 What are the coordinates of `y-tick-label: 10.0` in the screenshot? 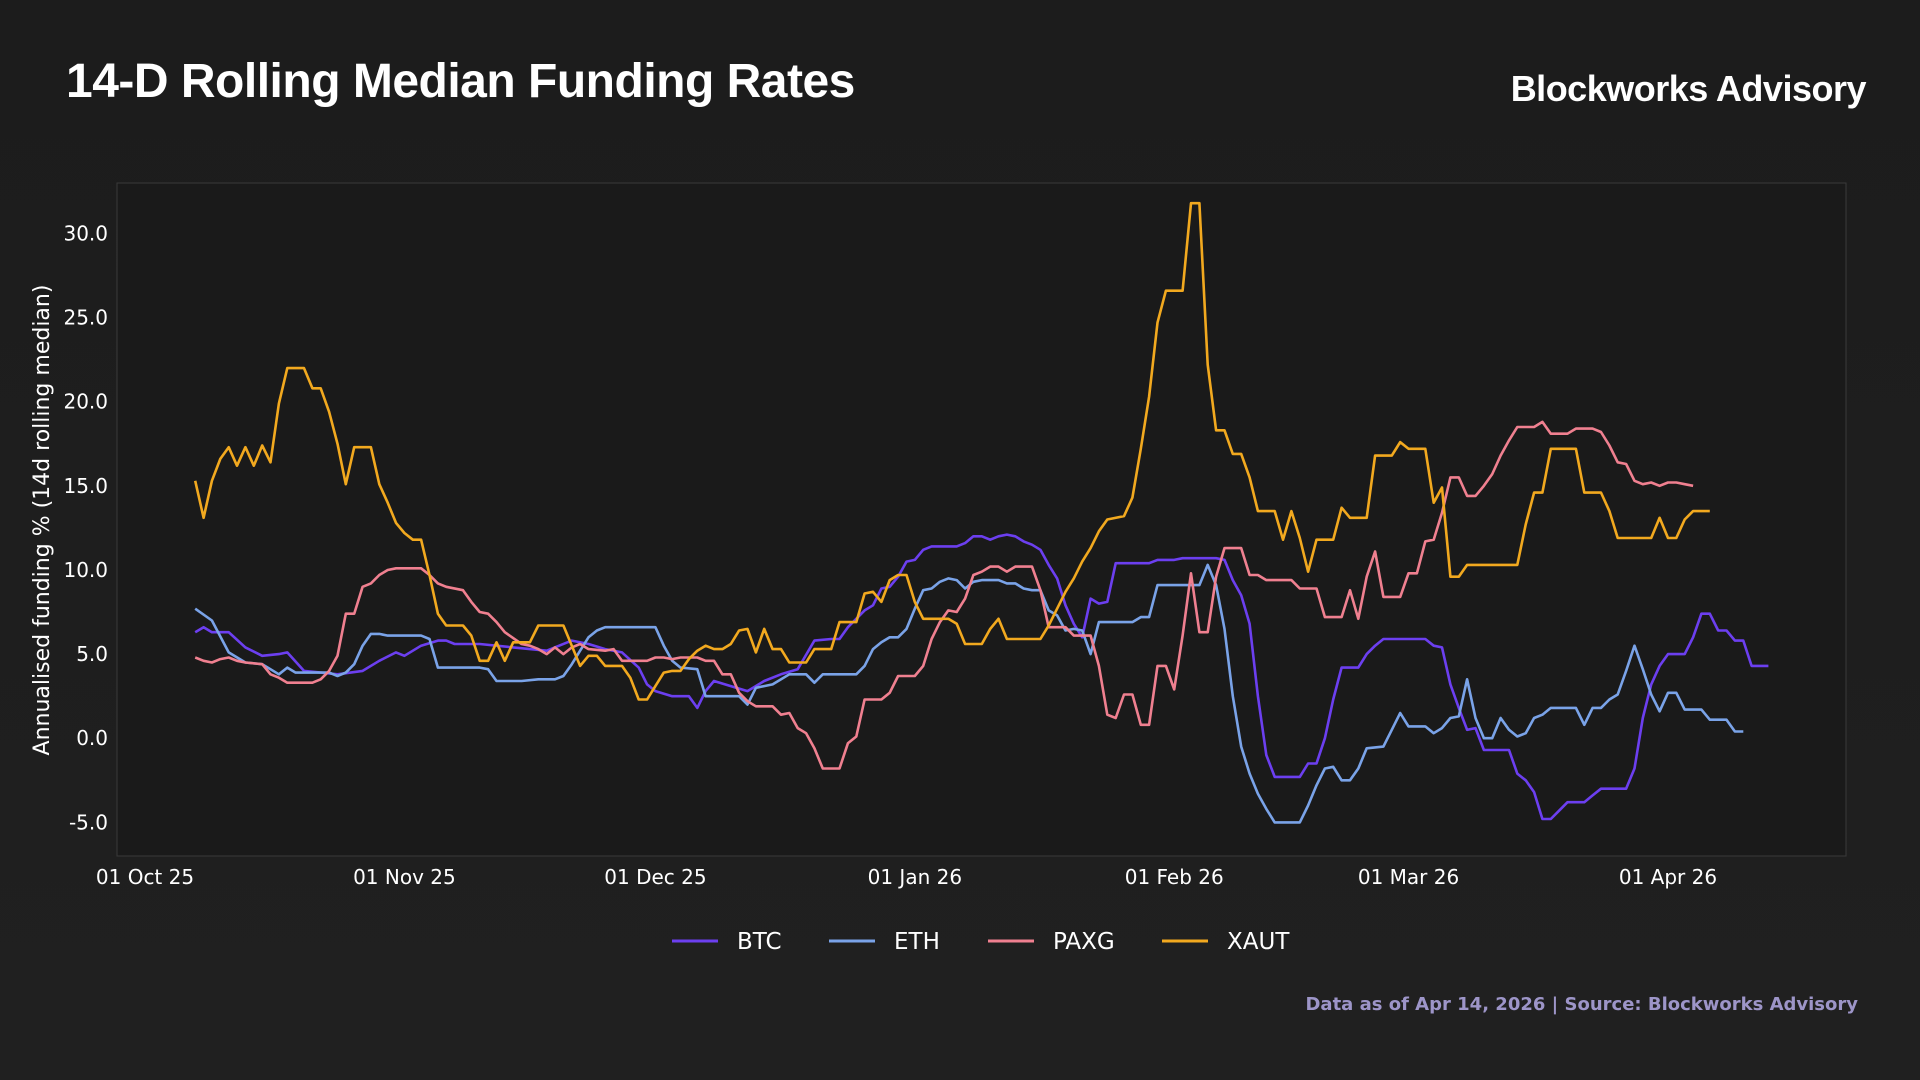 It's located at (85, 570).